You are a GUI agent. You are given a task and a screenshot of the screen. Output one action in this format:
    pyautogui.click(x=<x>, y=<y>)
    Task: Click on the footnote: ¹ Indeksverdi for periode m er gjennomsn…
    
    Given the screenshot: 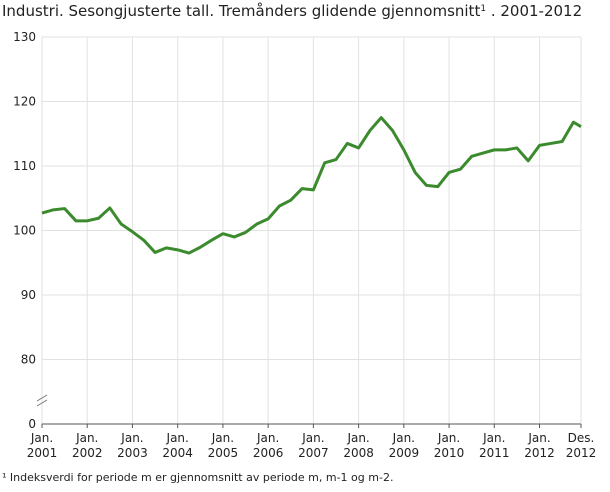 What is the action you would take?
    pyautogui.click(x=197, y=477)
    